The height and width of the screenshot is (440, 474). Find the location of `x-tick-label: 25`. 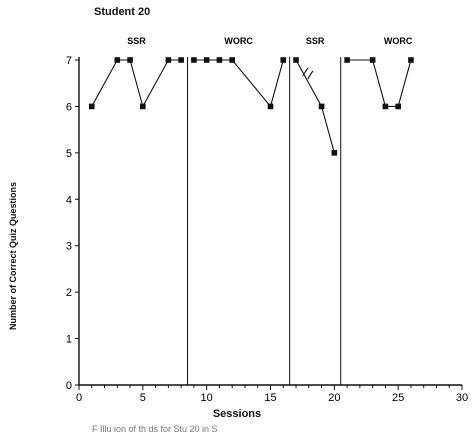

x-tick-label: 25 is located at coordinates (398, 398).